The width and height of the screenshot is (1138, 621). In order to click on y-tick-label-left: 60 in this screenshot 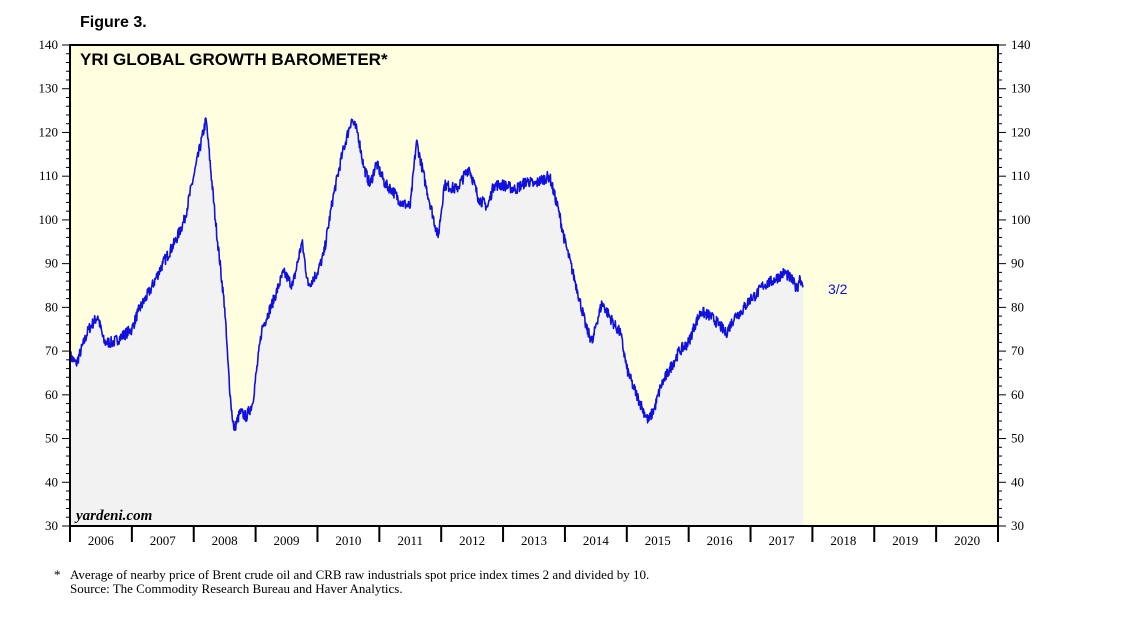, I will do `click(51, 394)`.